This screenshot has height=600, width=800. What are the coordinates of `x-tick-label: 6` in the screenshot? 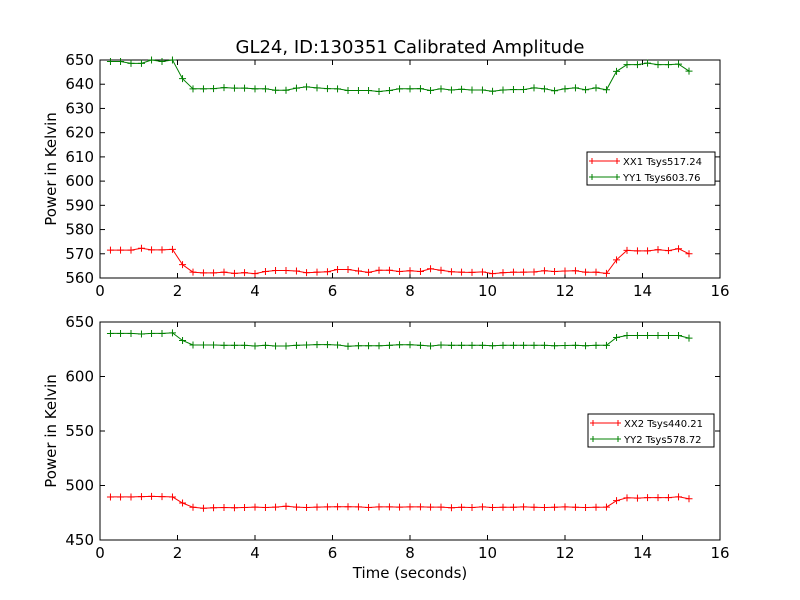 It's located at (333, 553).